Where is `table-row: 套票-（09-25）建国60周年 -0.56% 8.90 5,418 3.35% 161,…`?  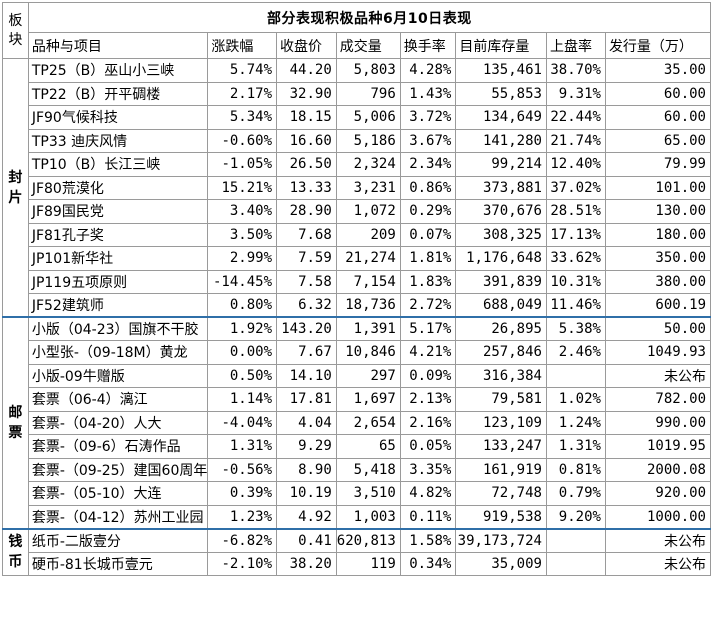 table-row: 套票-（09-25）建国60周年 -0.56% 8.90 5,418 3.35% 161,… is located at coordinates (357, 469).